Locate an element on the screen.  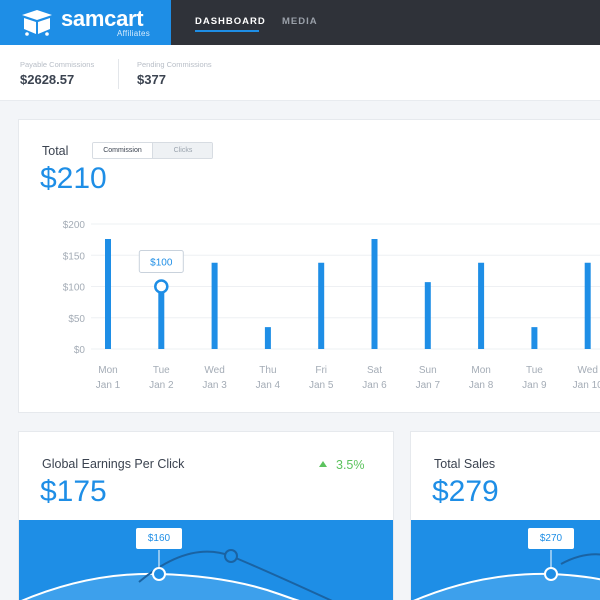
sales-title: Total Sales is located at coordinates (465, 464).